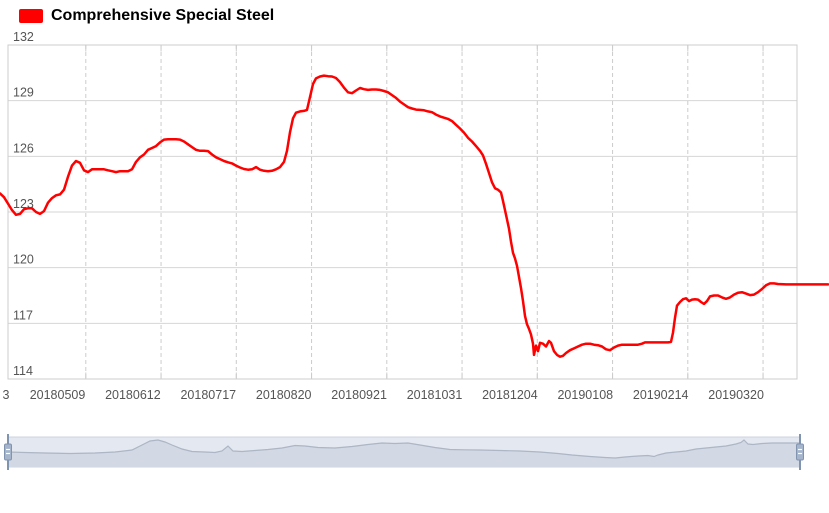 The image size is (829, 513). I want to click on legend-item: Comprehensive Special Steel, so click(146, 16).